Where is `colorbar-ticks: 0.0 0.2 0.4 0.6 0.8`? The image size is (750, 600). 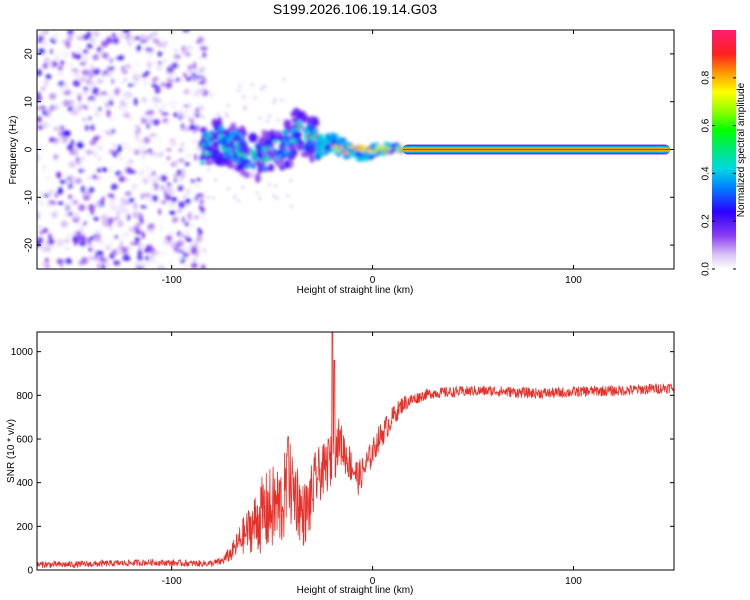
colorbar-ticks: 0.0 0.2 0.4 0.6 0.8 is located at coordinates (718, 173).